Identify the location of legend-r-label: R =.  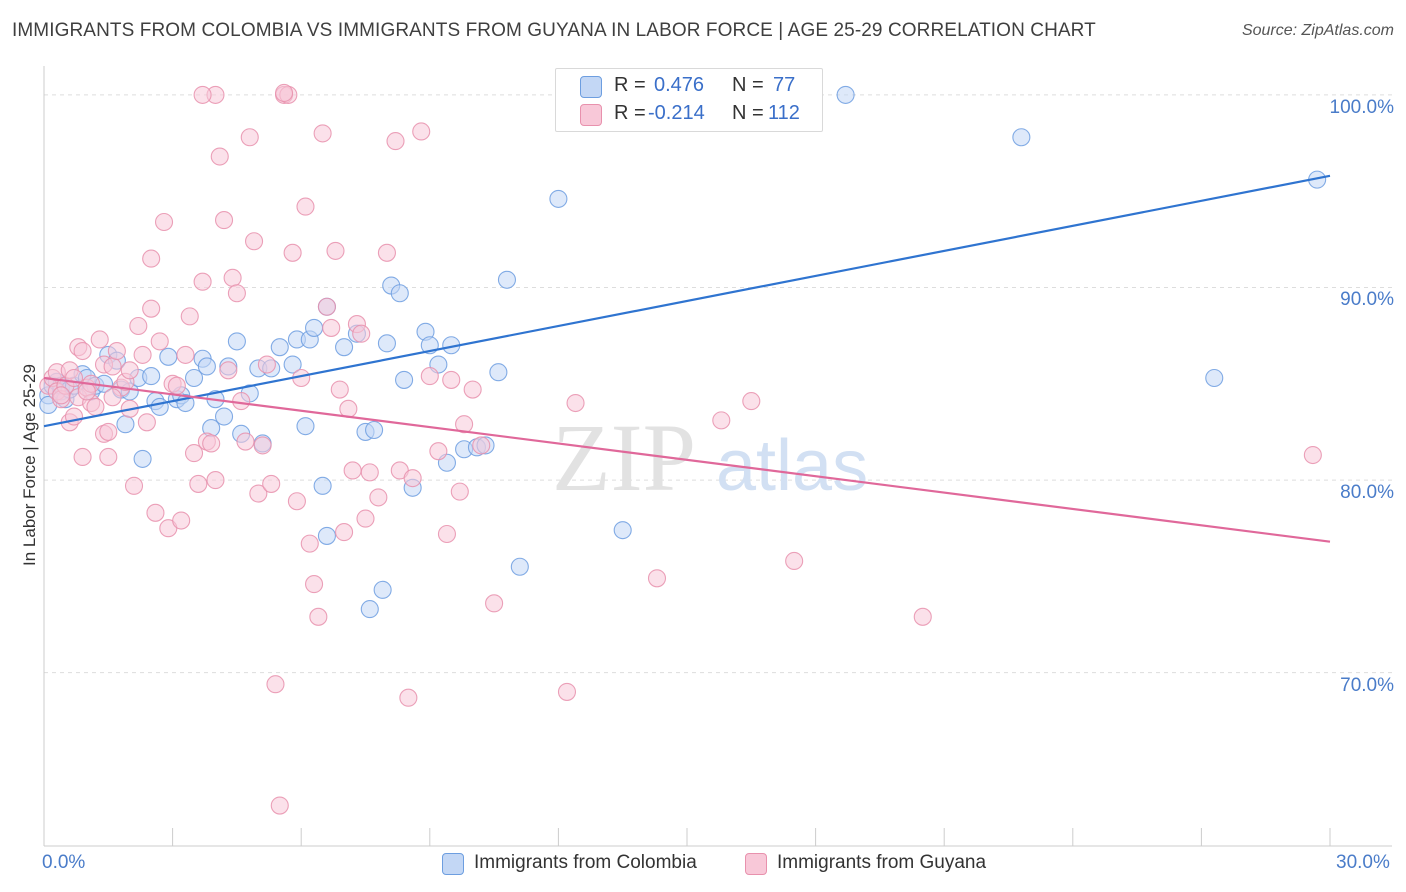
(630, 85).